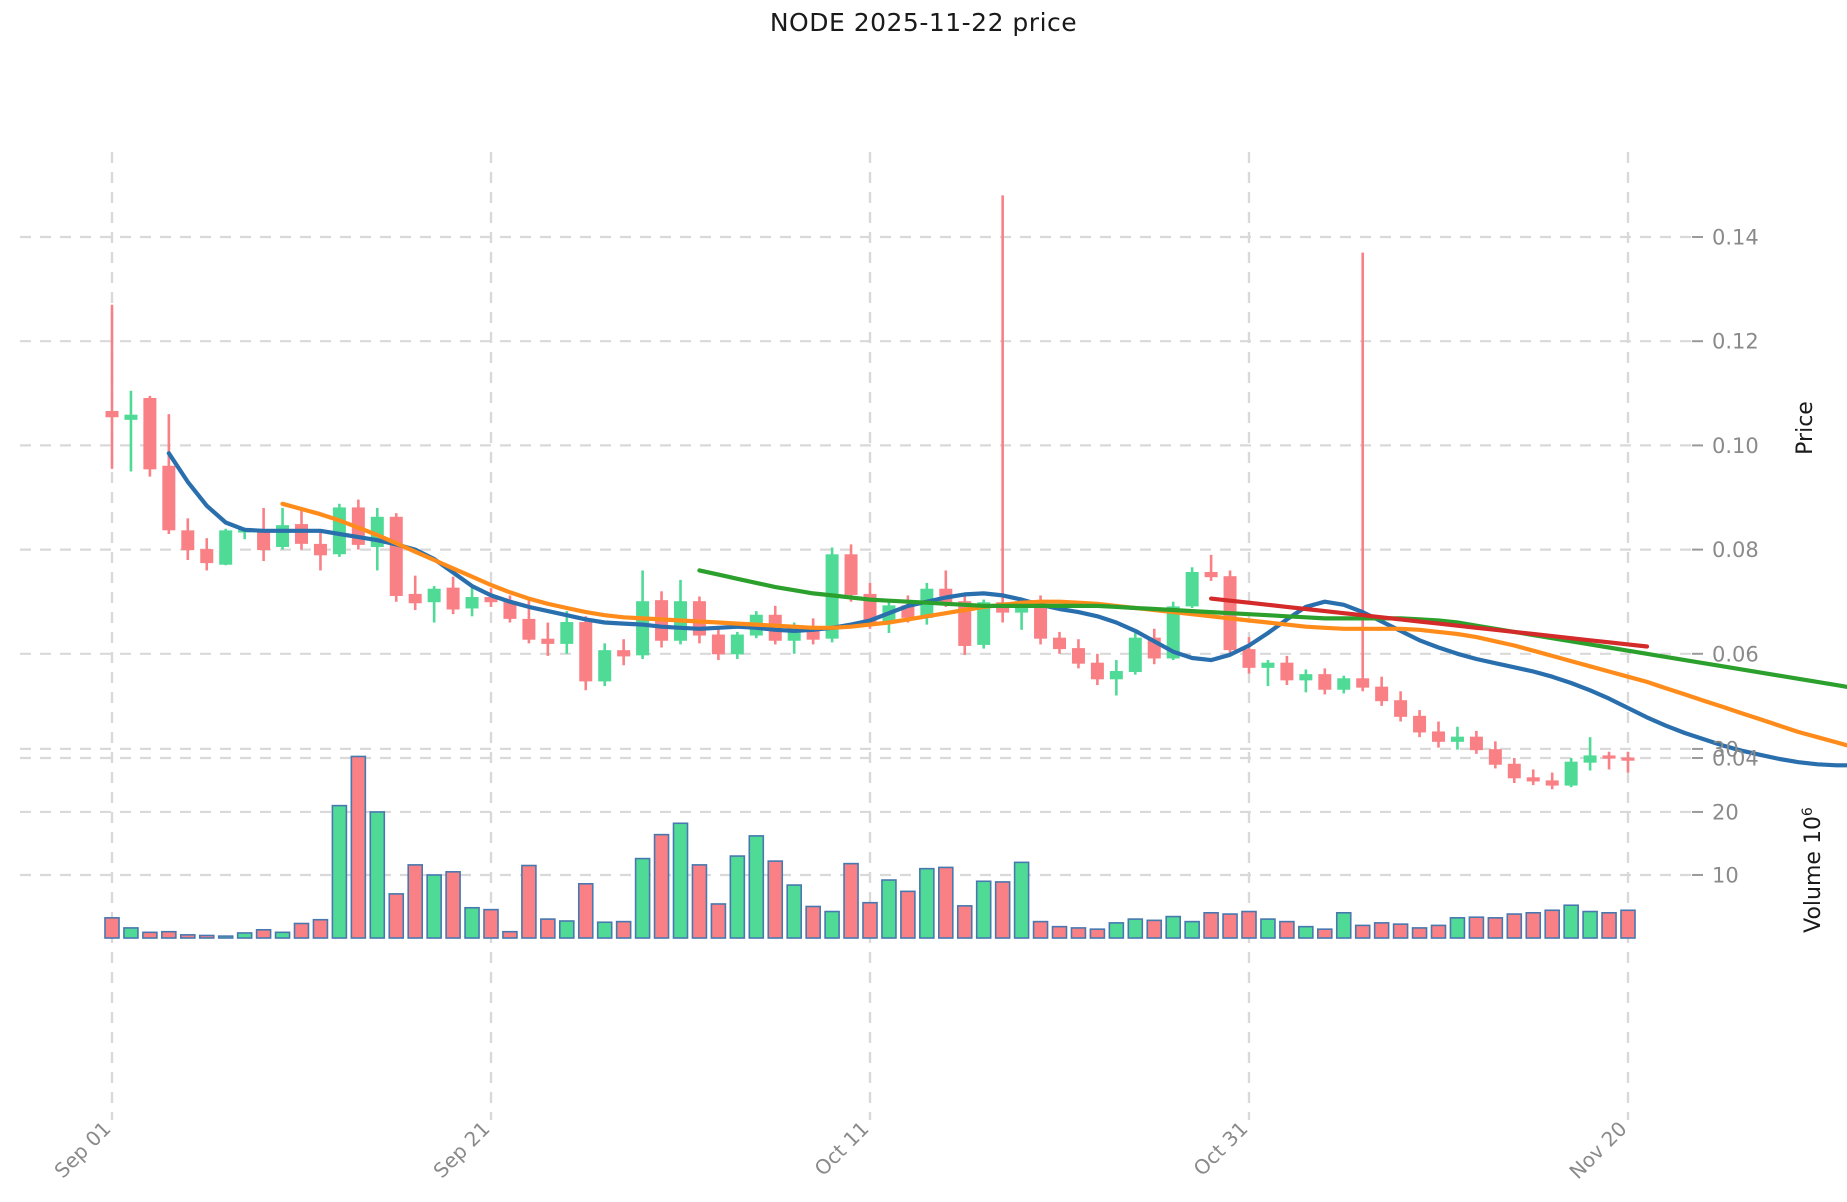  I want to click on axis-titles: Price Volume 106, so click(1809, 667).